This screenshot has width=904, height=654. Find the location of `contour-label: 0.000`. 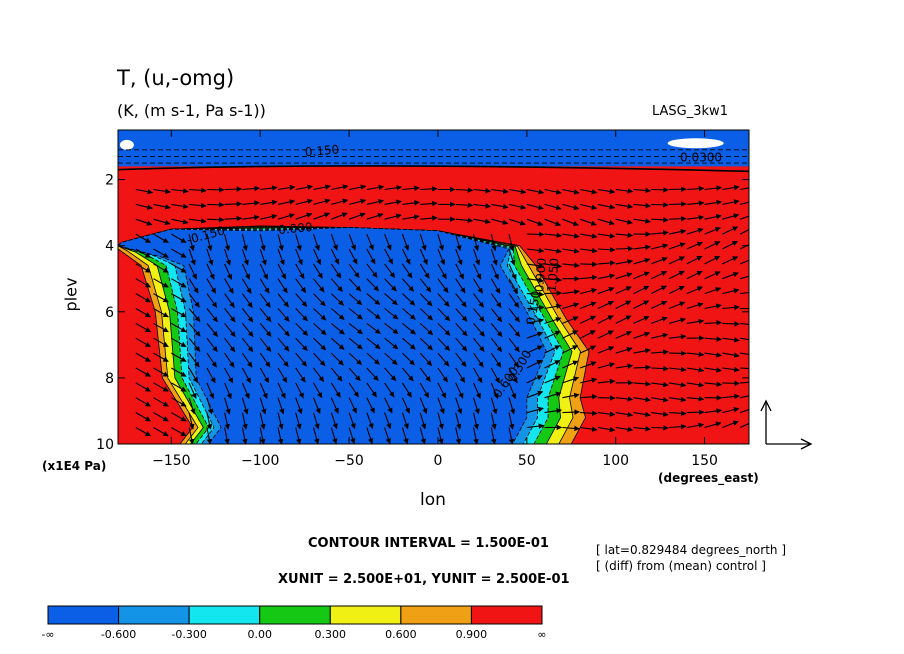

contour-label: 0.000 is located at coordinates (295, 228).